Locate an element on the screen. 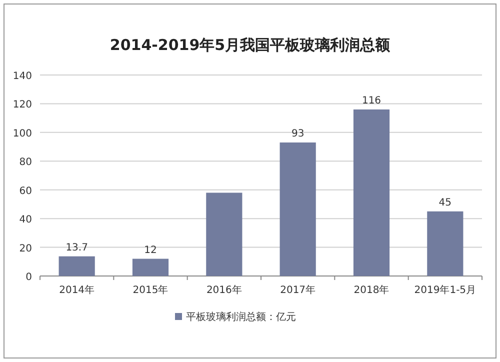 This screenshot has height=362, width=500. y-tick-label: 120 is located at coordinates (22, 105).